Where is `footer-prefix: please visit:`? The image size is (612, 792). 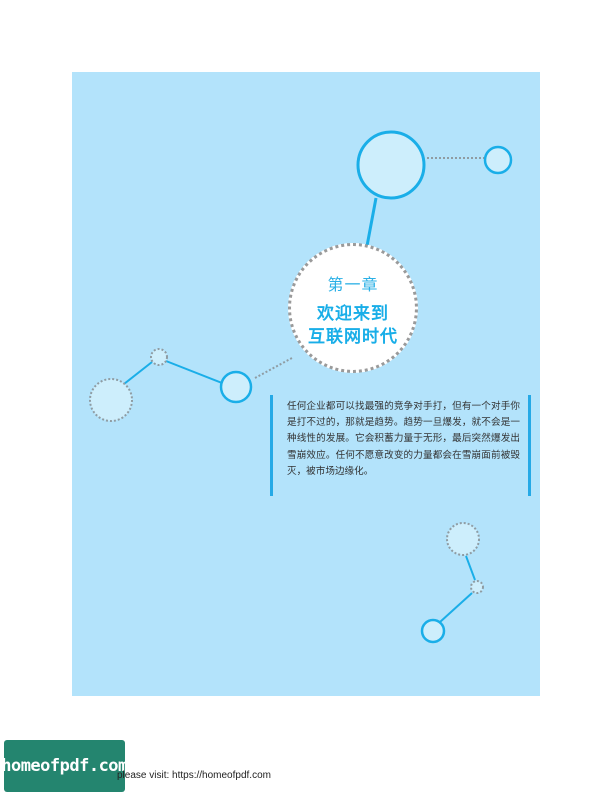
footer-prefix: please visit: is located at coordinates (145, 775).